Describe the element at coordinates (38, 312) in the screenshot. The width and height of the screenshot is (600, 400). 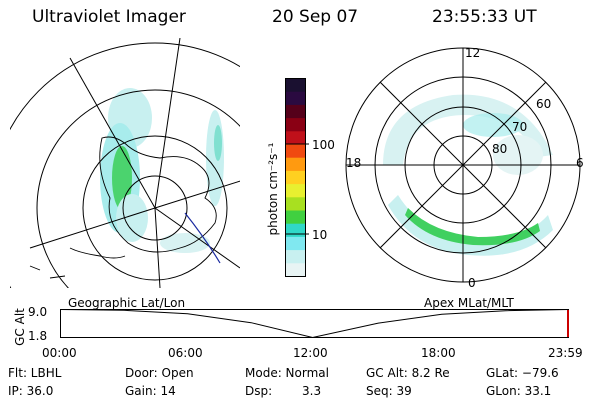
I see `timeline-ytick-top: 9.0` at that location.